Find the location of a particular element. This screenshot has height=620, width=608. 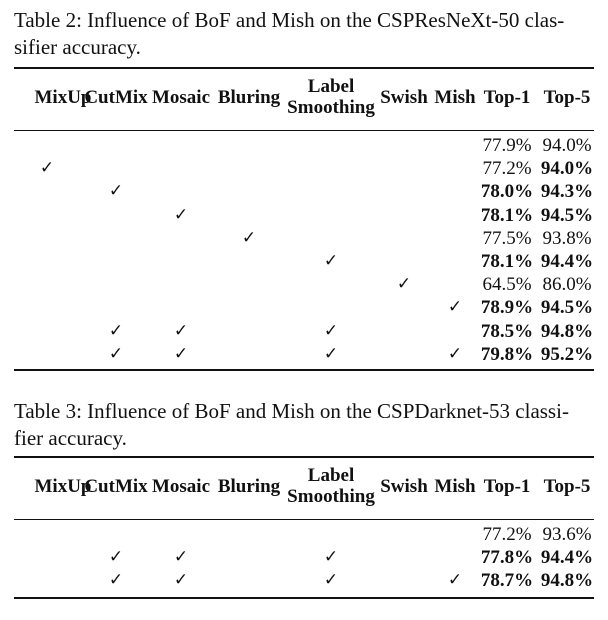

table-2-top1-cell: 78.0% is located at coordinates (507, 192).